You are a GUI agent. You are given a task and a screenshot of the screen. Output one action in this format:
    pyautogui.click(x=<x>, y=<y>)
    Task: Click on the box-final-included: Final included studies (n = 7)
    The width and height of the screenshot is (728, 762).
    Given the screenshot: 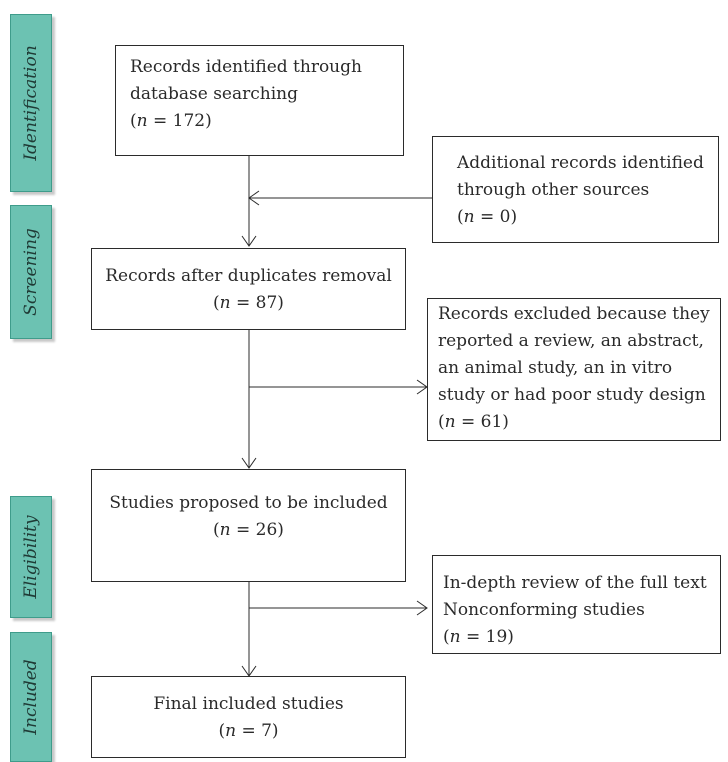 What is the action you would take?
    pyautogui.click(x=248, y=717)
    